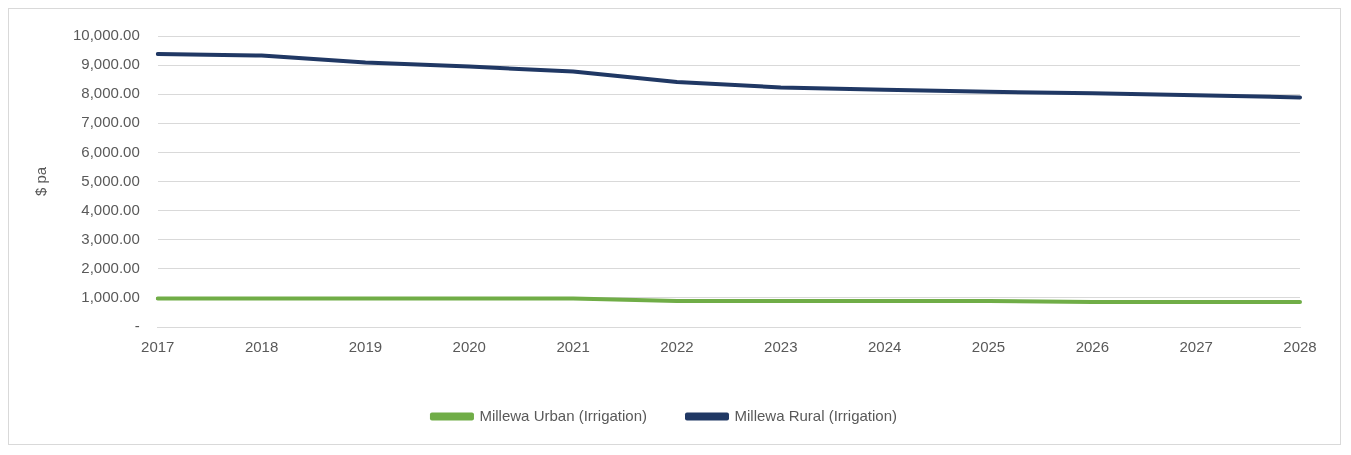 The image size is (1351, 455). What do you see at coordinates (816, 415) in the screenshot?
I see `legend-label: Millewa Rural (Irrigation)` at bounding box center [816, 415].